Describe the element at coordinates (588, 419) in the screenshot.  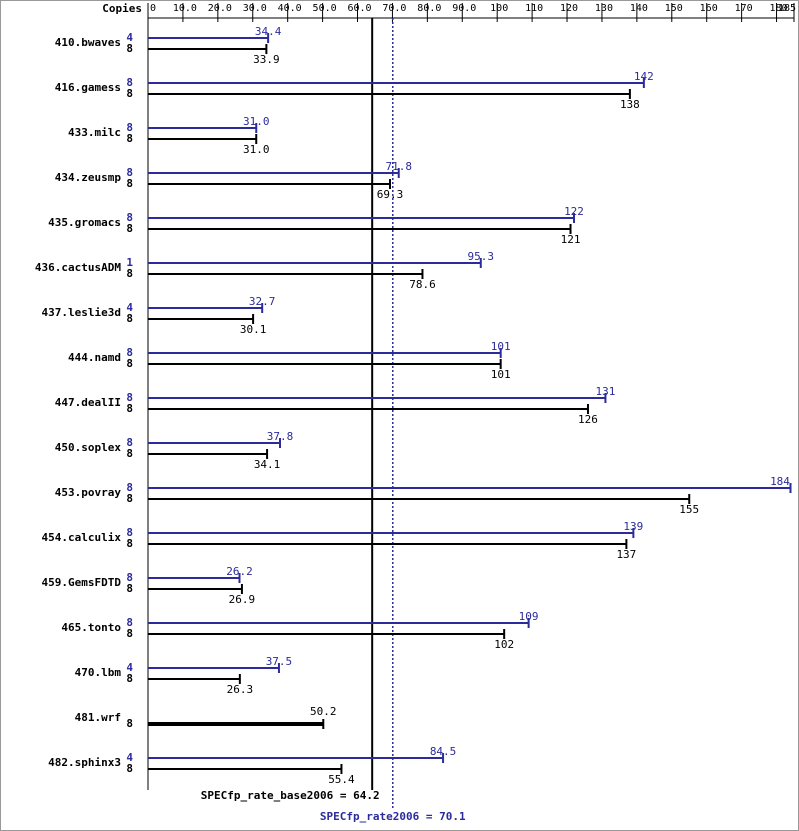
I see `value-label: 126` at that location.